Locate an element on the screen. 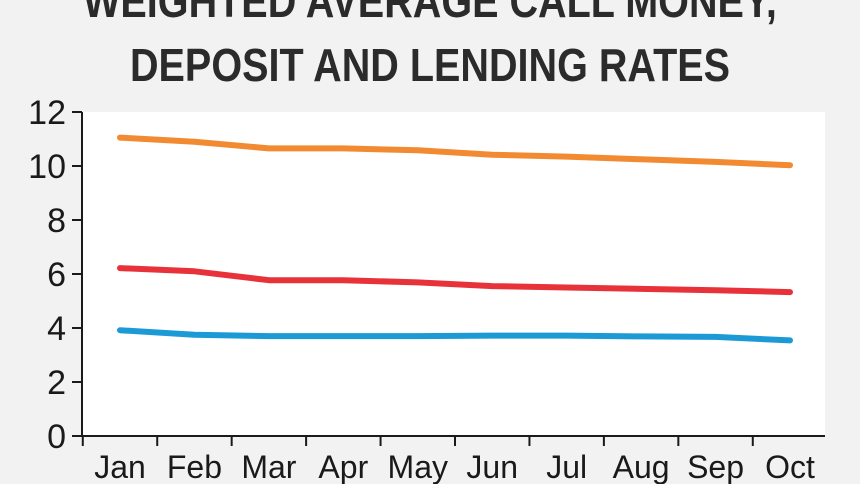 This screenshot has height=484, width=860. x-tick-label: Aug is located at coordinates (641, 466).